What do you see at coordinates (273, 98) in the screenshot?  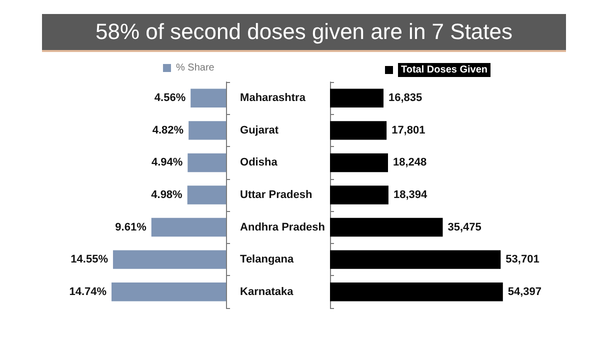 I see `y-tick-label: Maharashtra` at bounding box center [273, 98].